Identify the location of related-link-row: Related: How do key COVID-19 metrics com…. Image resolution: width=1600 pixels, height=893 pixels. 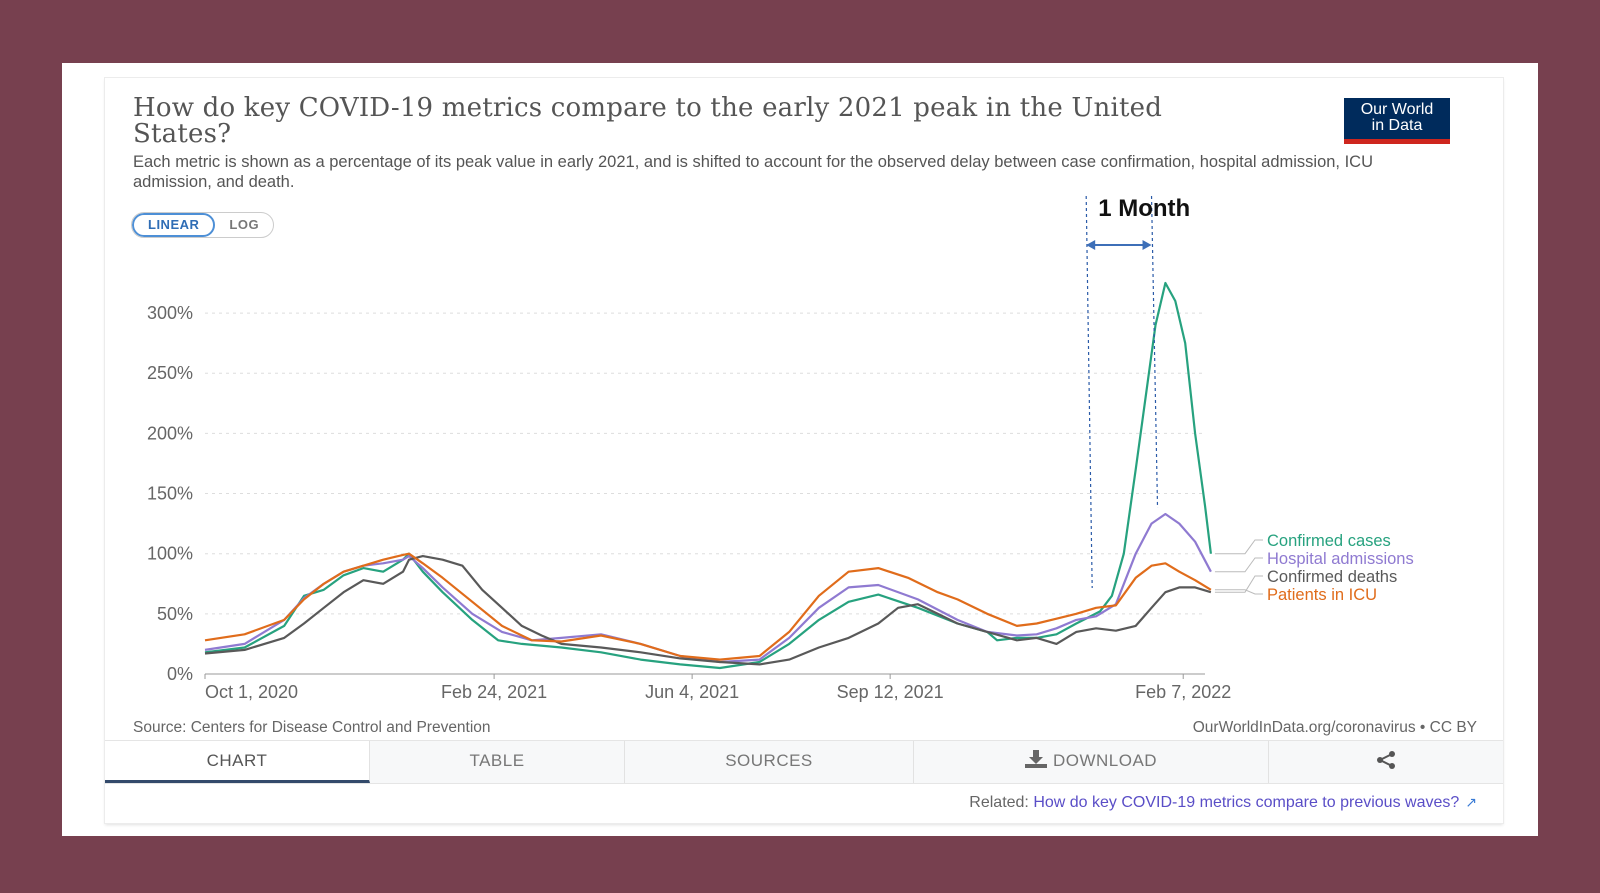
(1223, 803).